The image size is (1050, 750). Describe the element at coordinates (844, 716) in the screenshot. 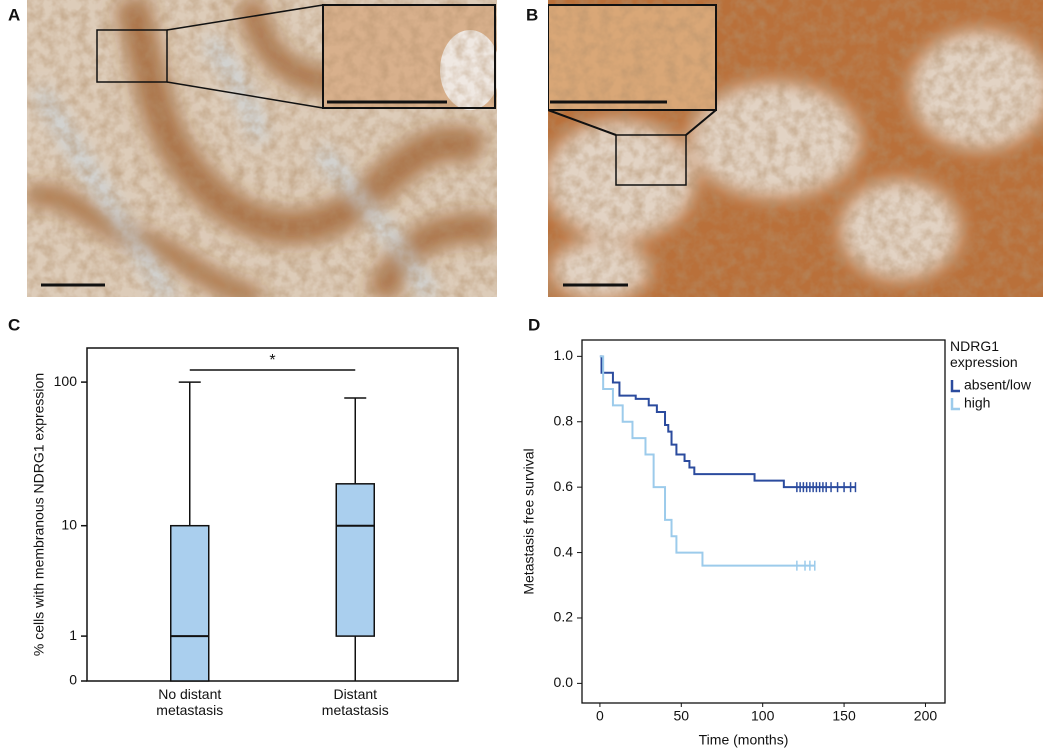

I see `x-tick-label: 150` at that location.